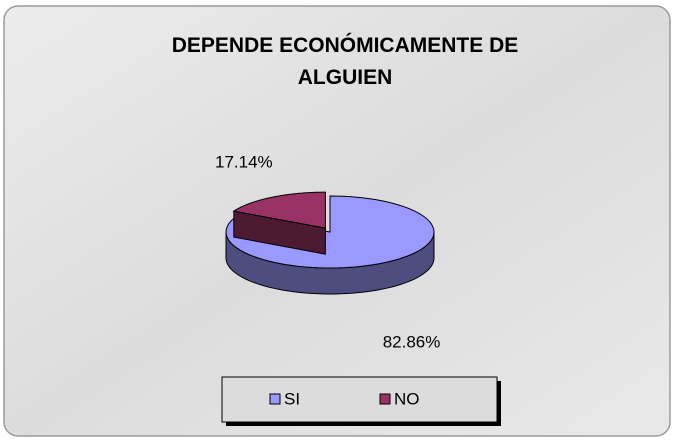  I want to click on data-label: 82.86%, so click(412, 342).